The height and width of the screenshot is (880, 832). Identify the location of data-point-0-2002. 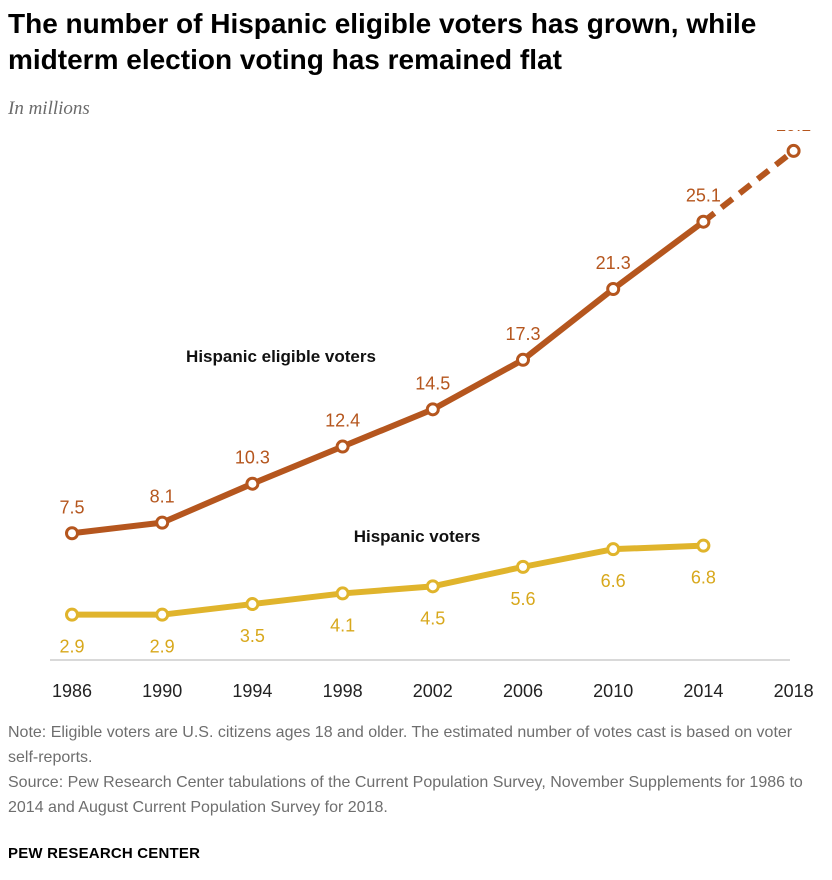
(432, 409).